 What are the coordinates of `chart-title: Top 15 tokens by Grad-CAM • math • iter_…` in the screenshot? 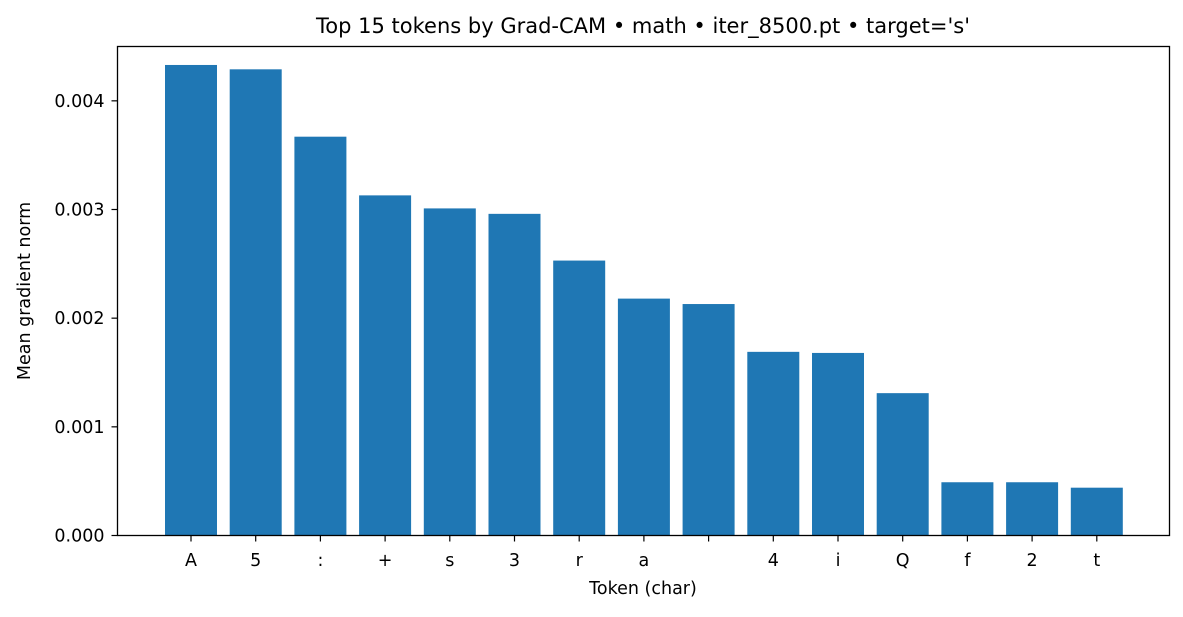 It's located at (642, 26).